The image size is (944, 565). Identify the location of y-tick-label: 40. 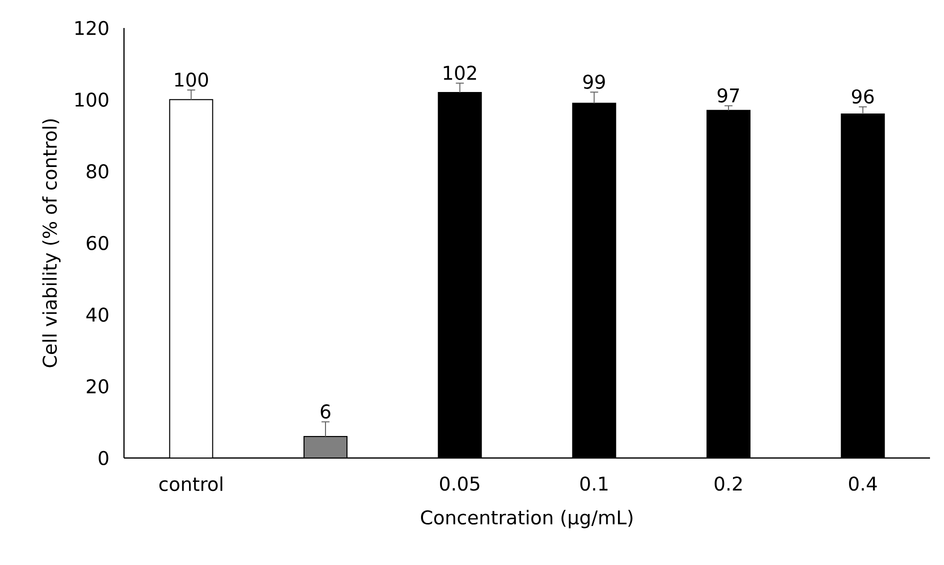
(97, 315).